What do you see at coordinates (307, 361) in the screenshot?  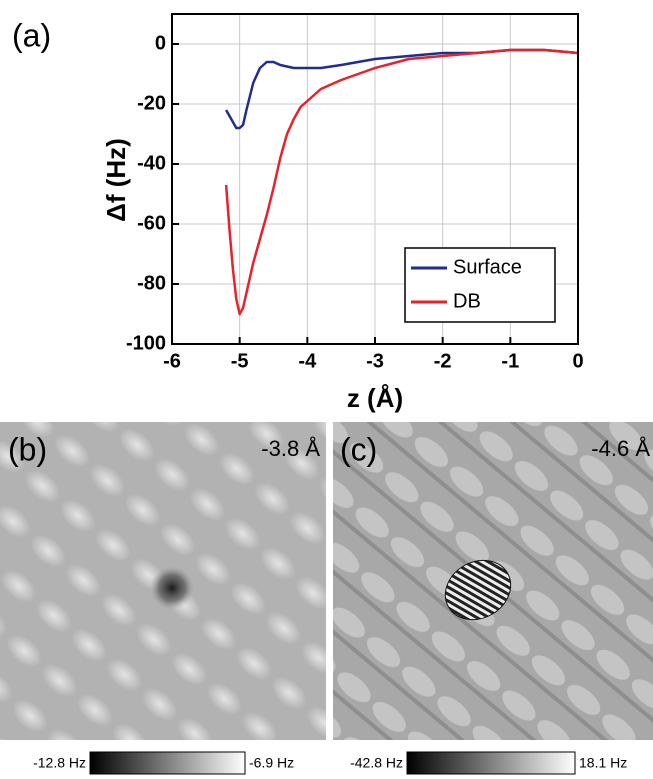 I see `x-tick-label: -4` at bounding box center [307, 361].